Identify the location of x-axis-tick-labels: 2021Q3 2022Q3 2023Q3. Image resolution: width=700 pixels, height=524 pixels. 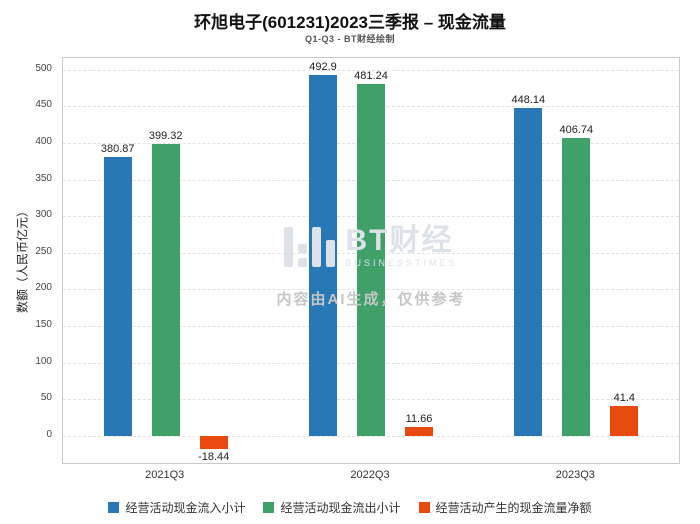
(370, 473).